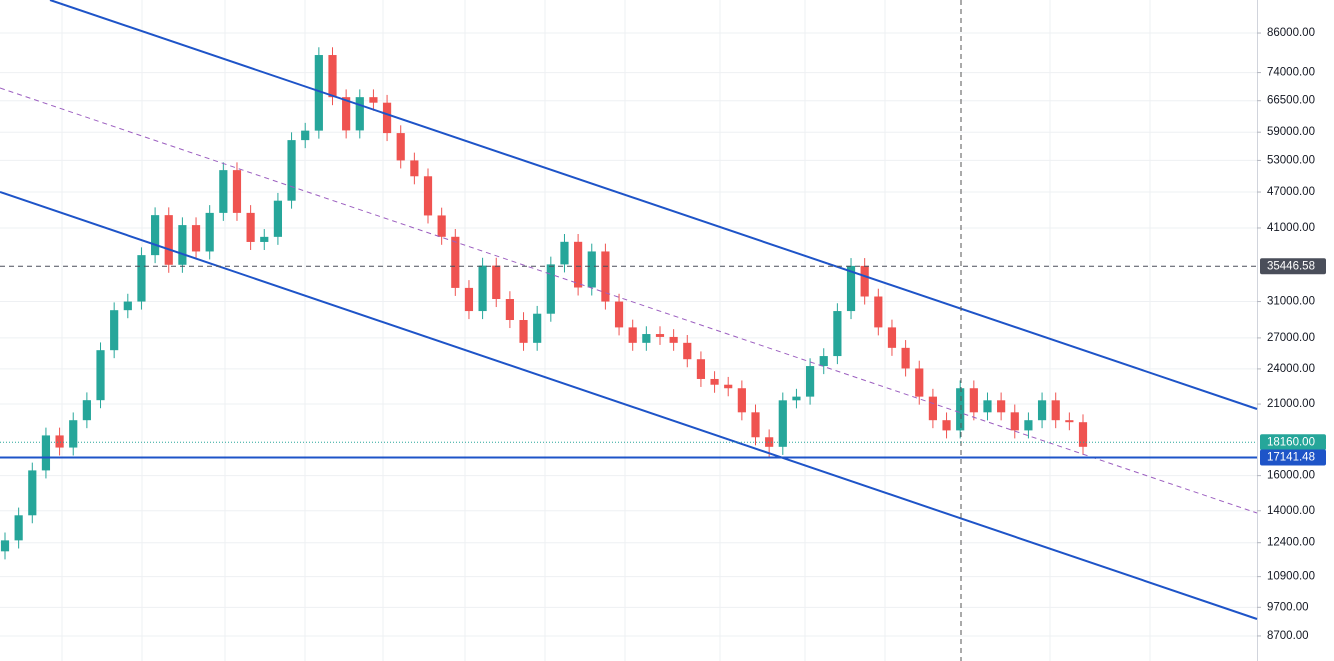 The image size is (1334, 661). What do you see at coordinates (1291, 73) in the screenshot?
I see `y-tick-label: 74000.00` at bounding box center [1291, 73].